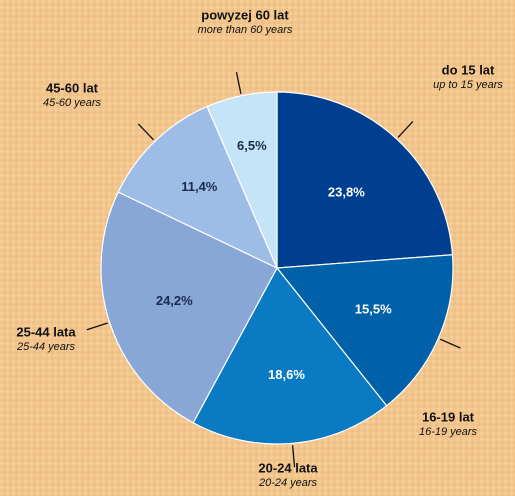 The width and height of the screenshot is (515, 496). I want to click on category-label: 45-60 lat, so click(72, 87).